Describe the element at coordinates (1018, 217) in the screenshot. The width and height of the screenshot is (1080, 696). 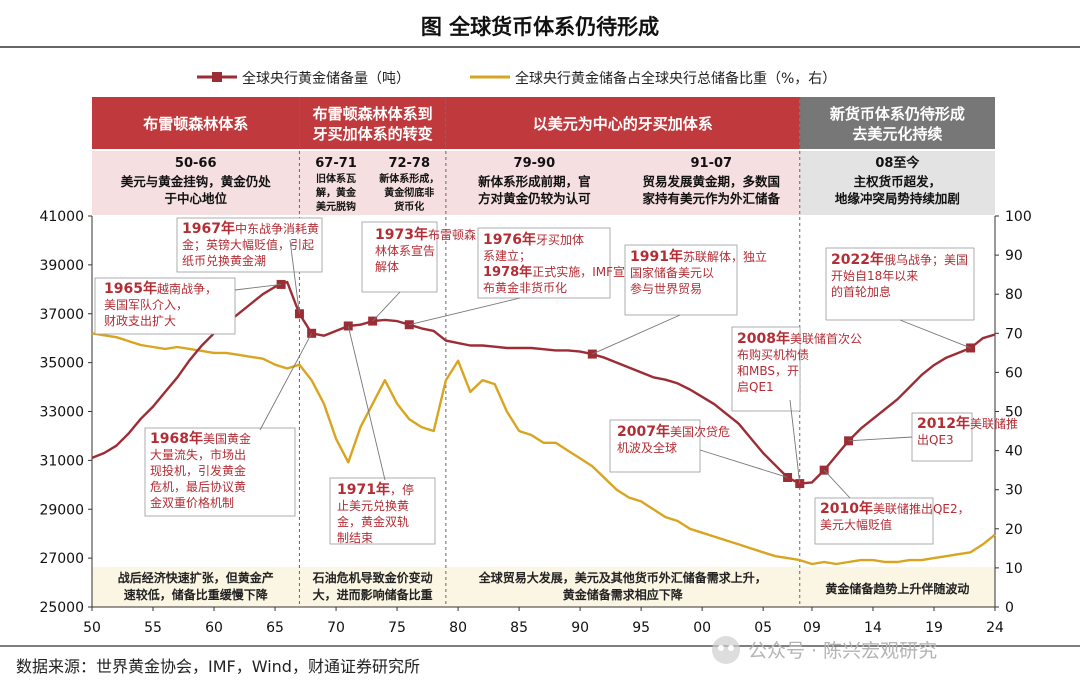
I see `y-right-tick-label: 100` at that location.